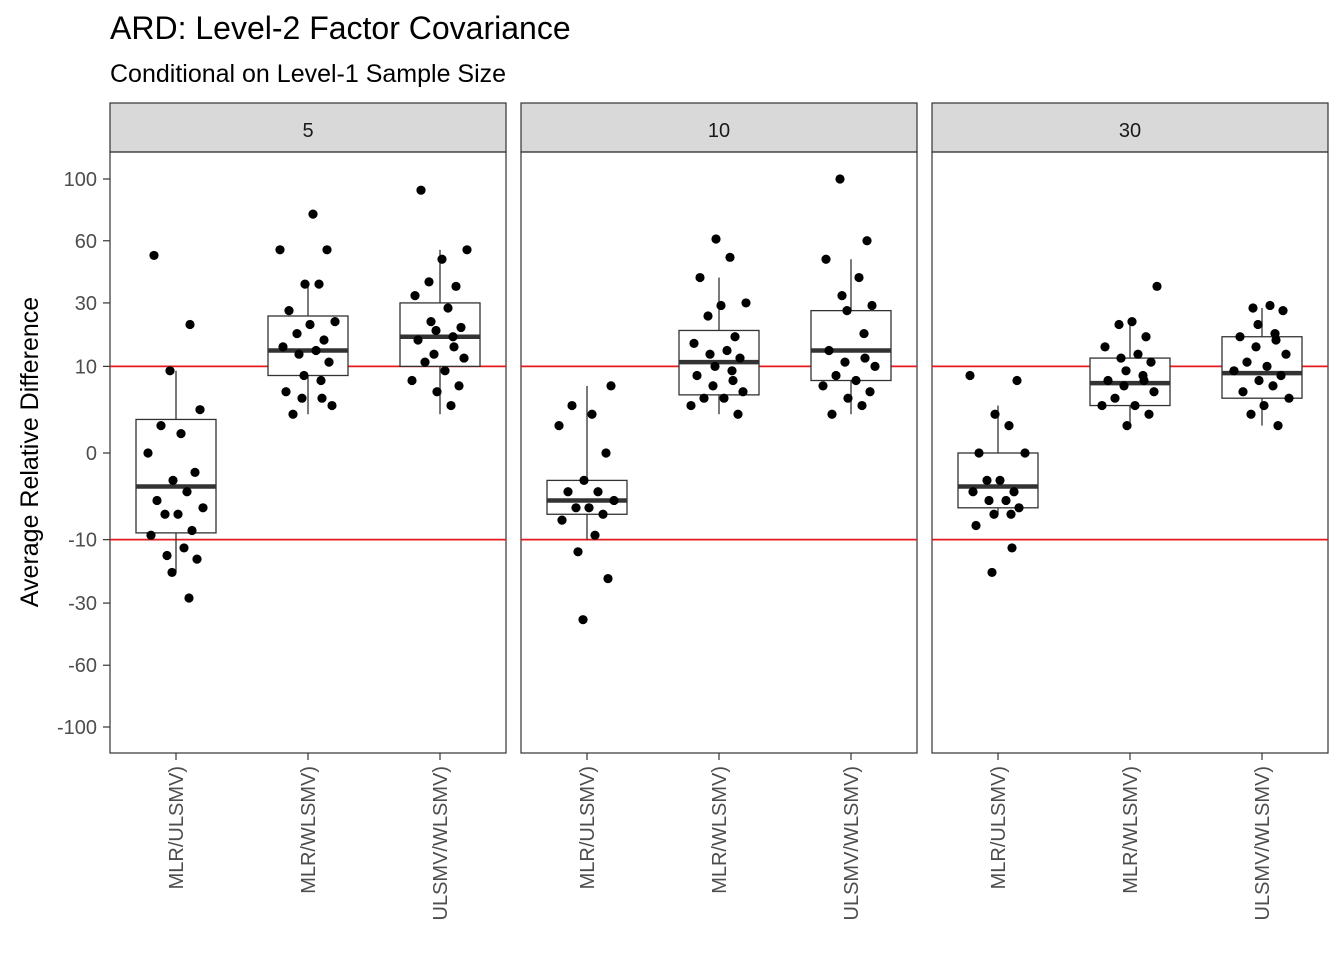  What do you see at coordinates (308, 74) in the screenshot?
I see `chart-subtitle: Conditional on Level-1 Sample Size` at bounding box center [308, 74].